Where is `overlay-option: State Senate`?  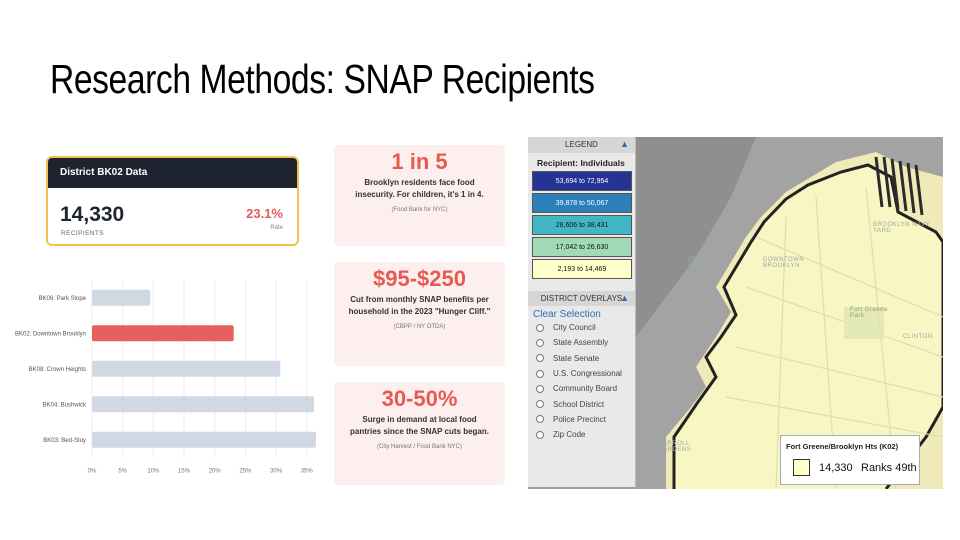
overlay-option: State Senate is located at coordinates (581, 358).